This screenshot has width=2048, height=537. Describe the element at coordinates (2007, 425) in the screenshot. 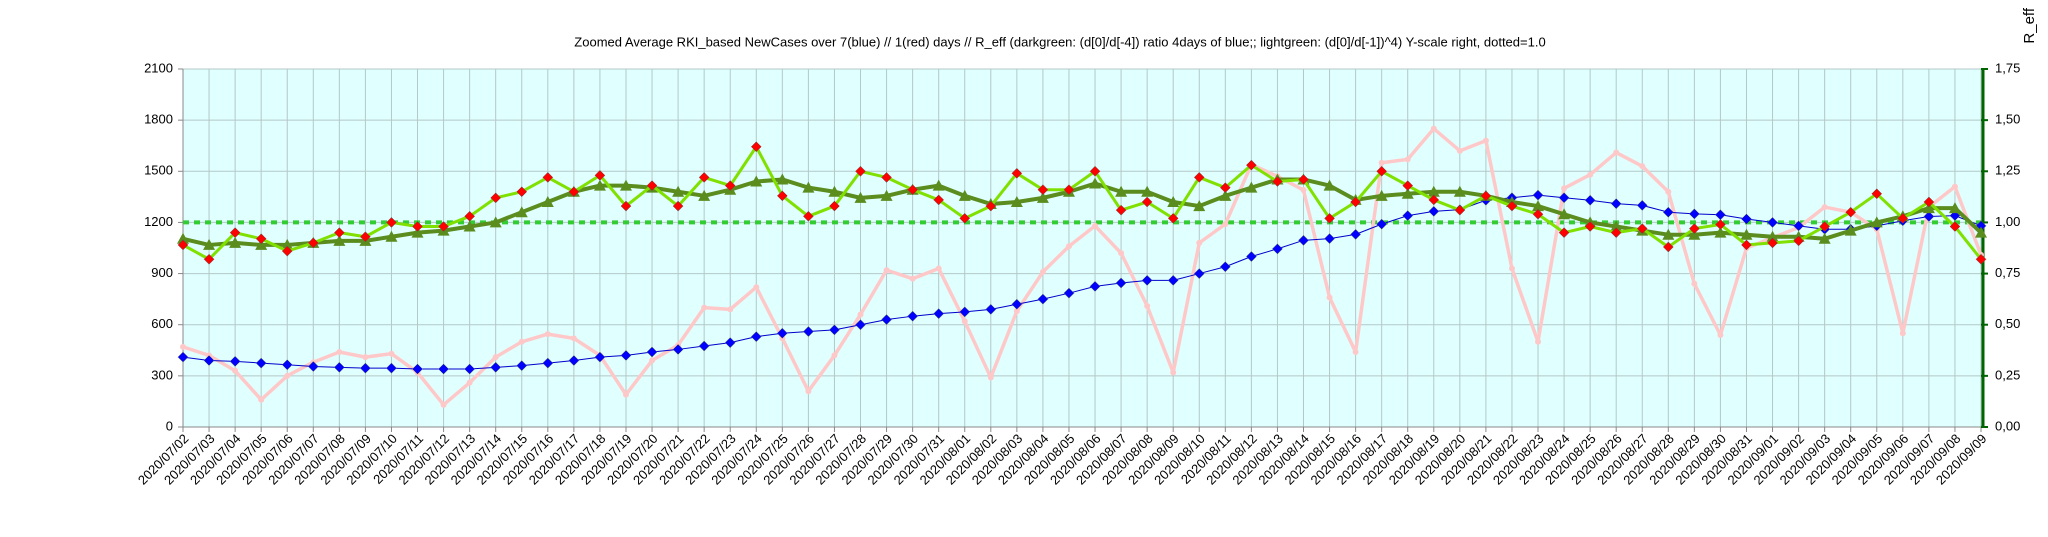

I see `y2-tick-label: 0,00` at that location.